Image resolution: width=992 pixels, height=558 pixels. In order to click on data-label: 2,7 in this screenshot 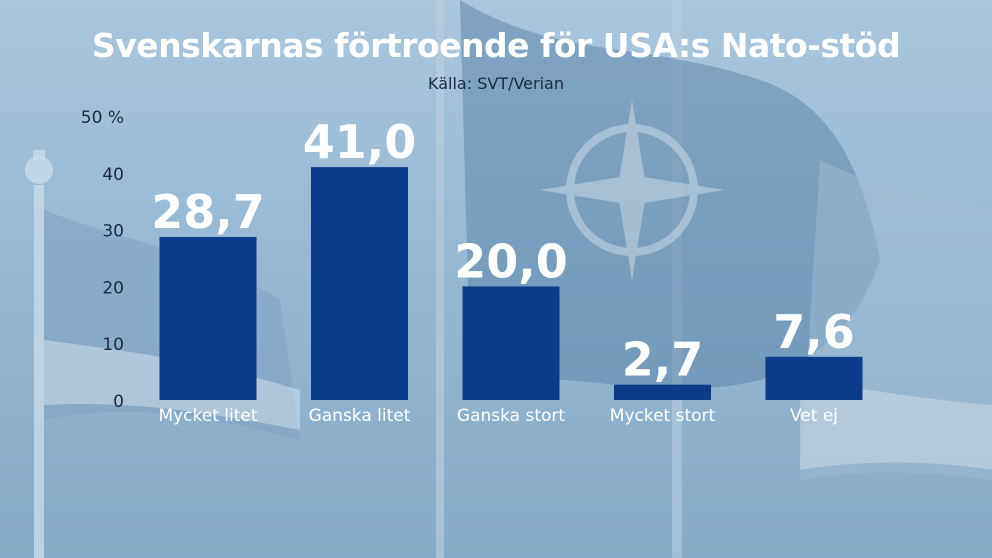, I will do `click(663, 360)`.